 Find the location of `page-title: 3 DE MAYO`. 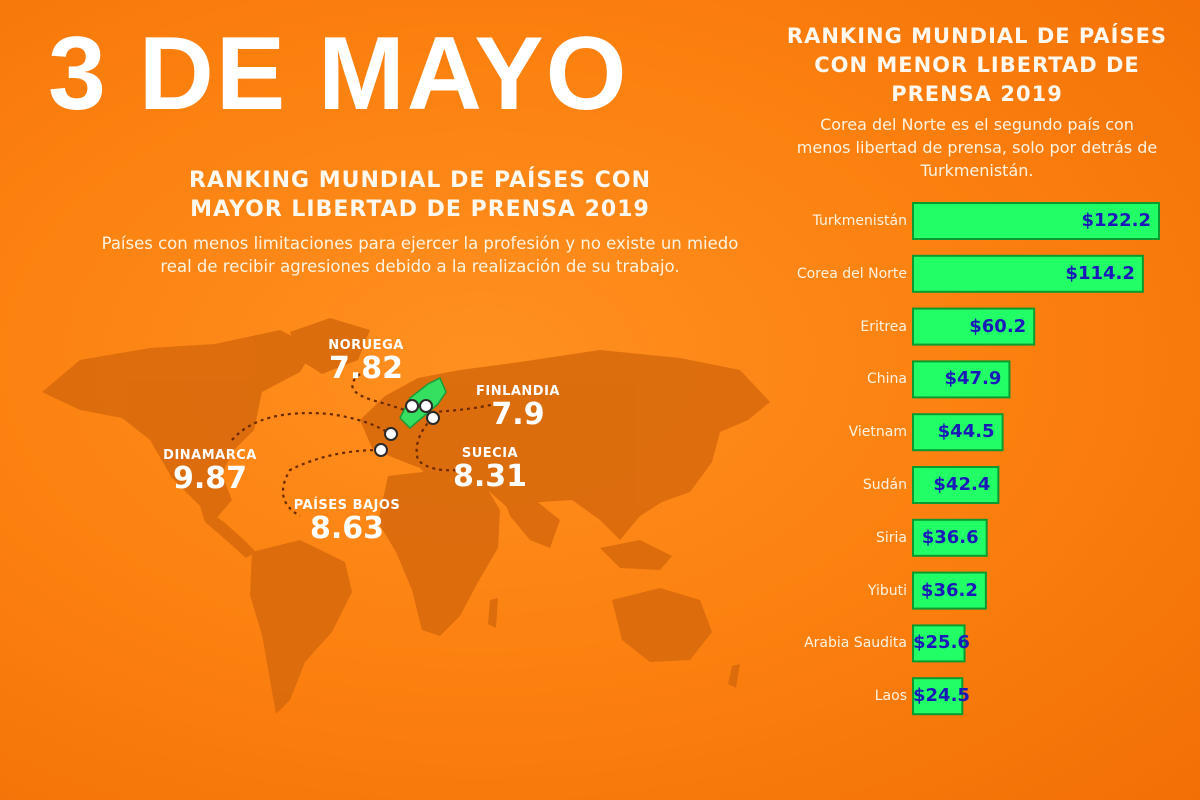

page-title: 3 DE MAYO is located at coordinates (338, 74).